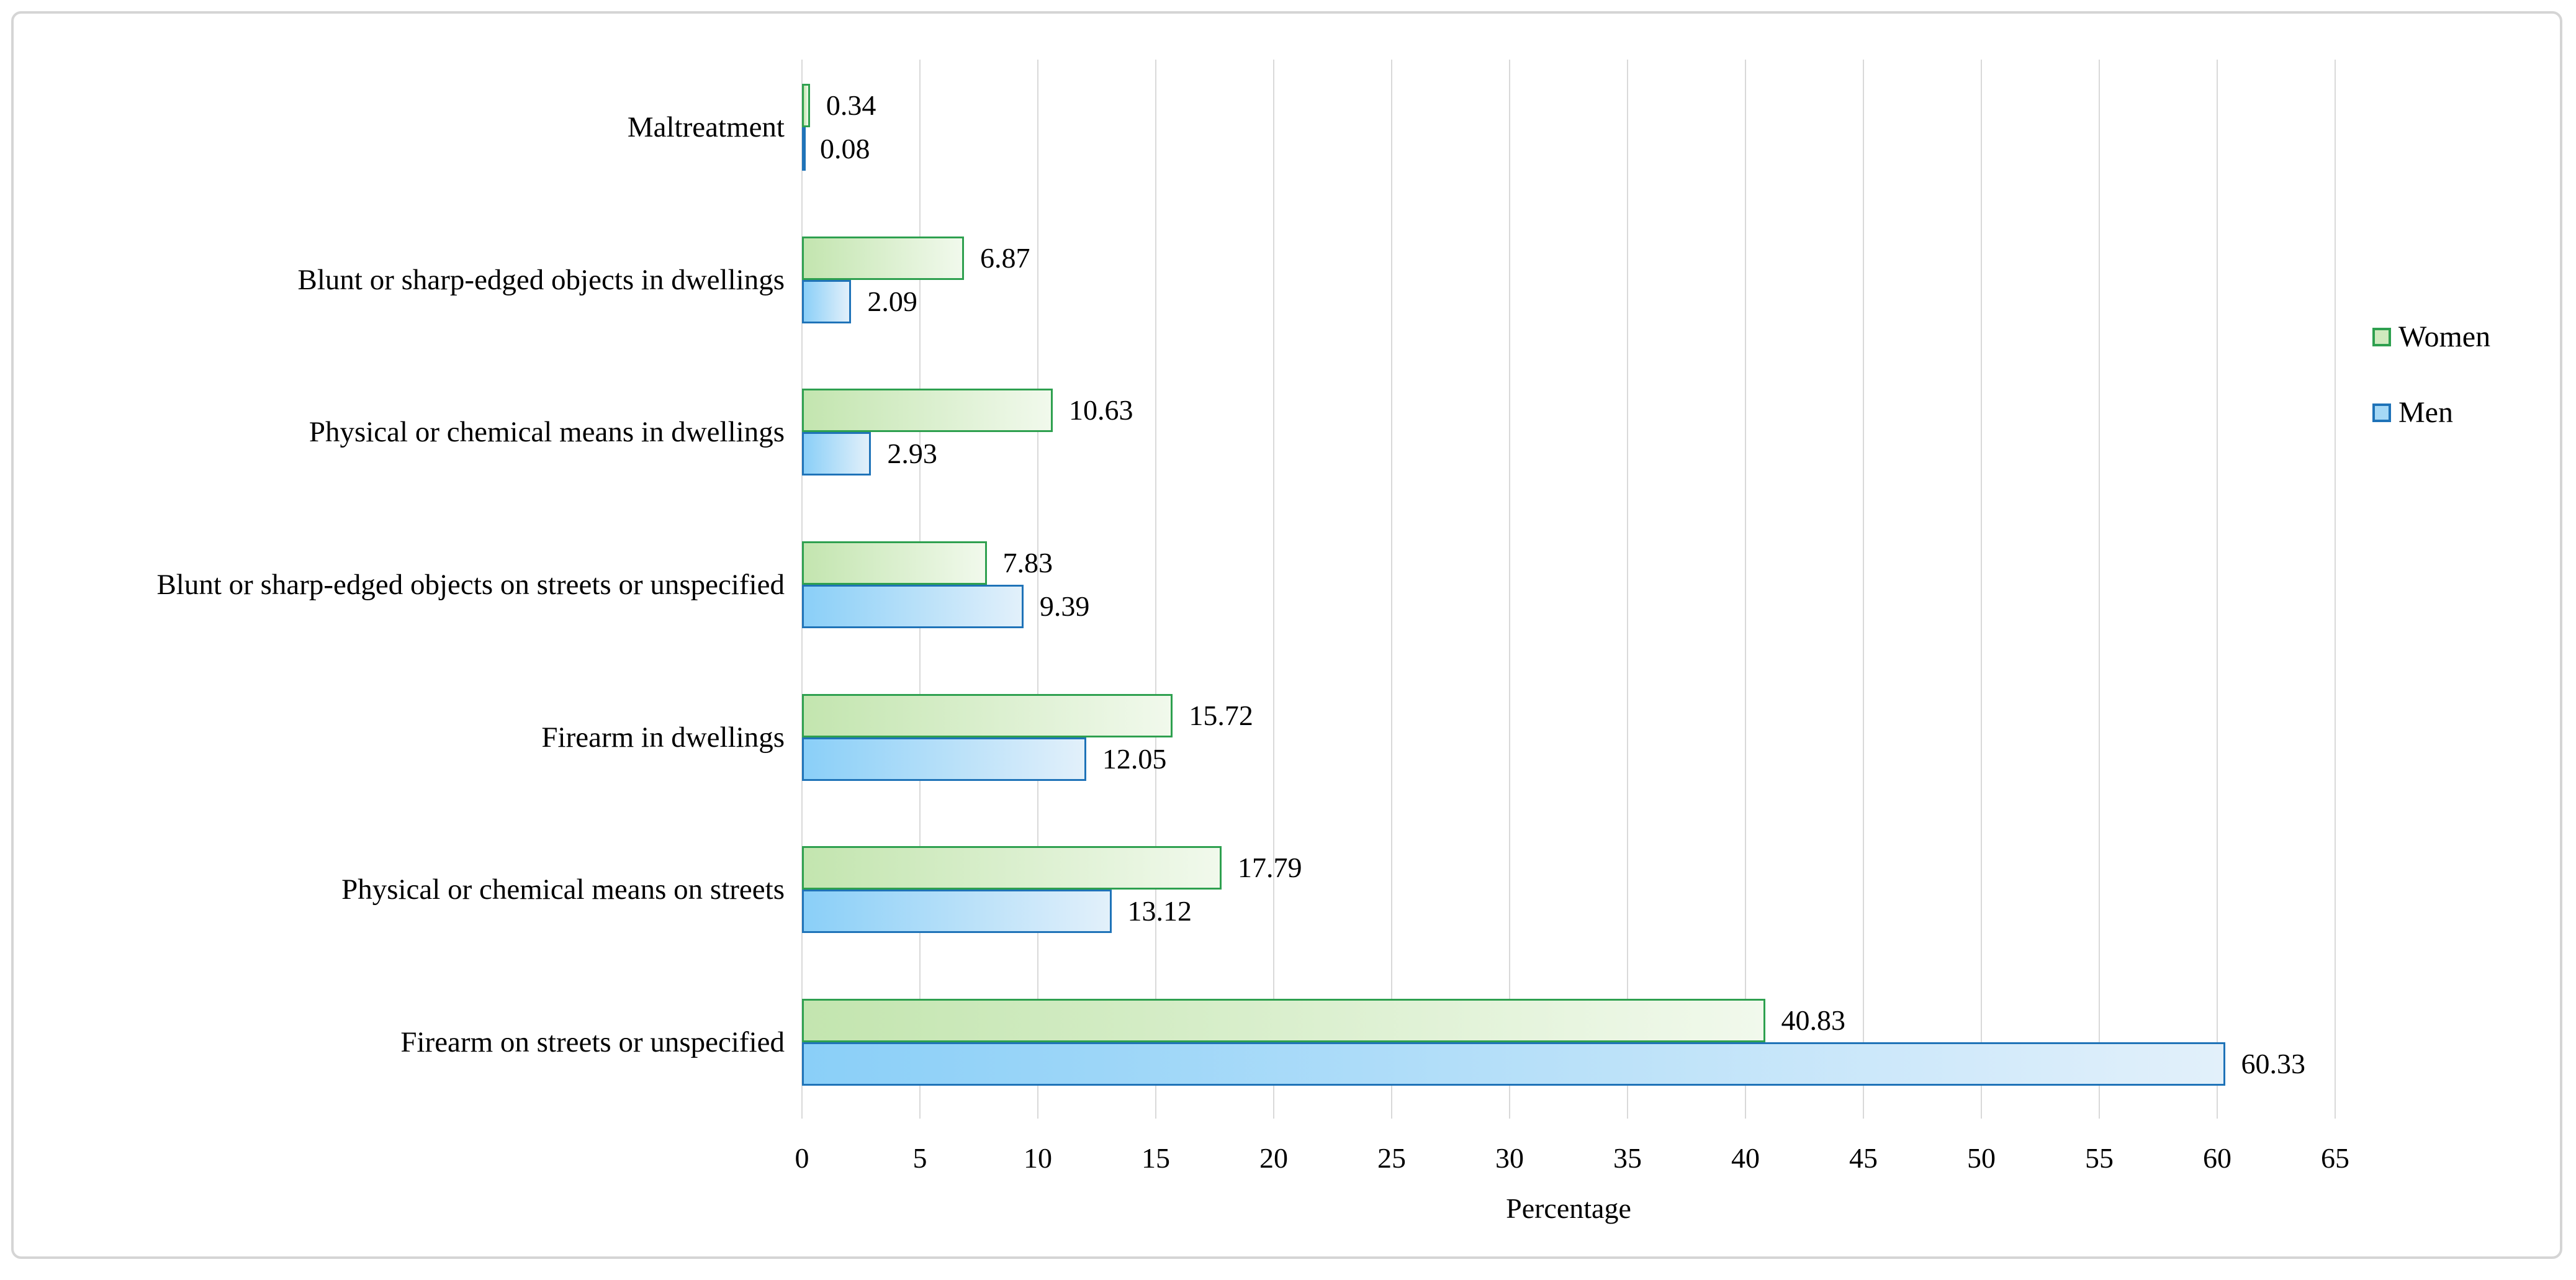 This screenshot has height=1280, width=2576. I want to click on value-label-women-3: 7.83, so click(1027, 562).